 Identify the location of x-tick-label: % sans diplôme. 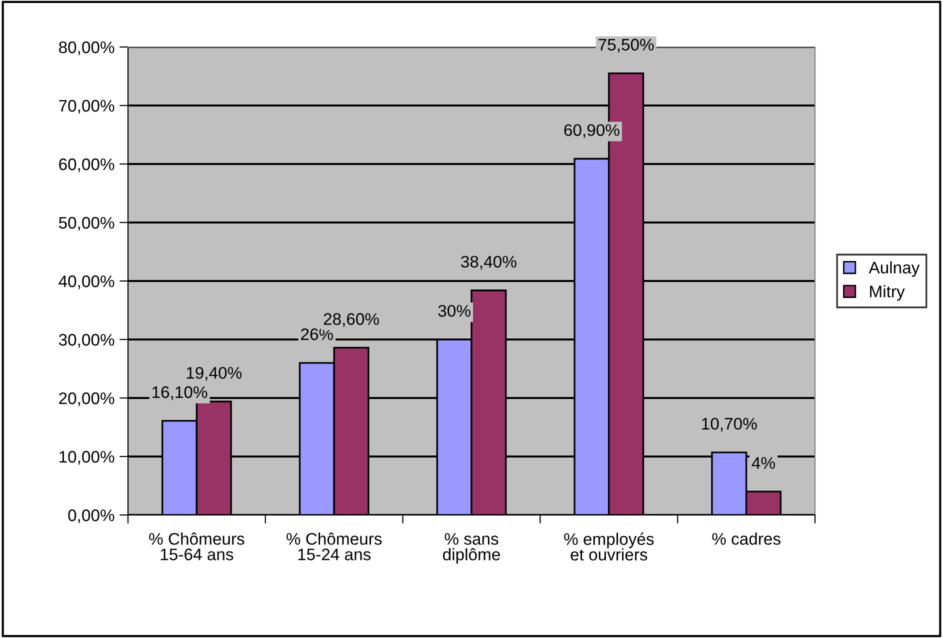
(471, 548).